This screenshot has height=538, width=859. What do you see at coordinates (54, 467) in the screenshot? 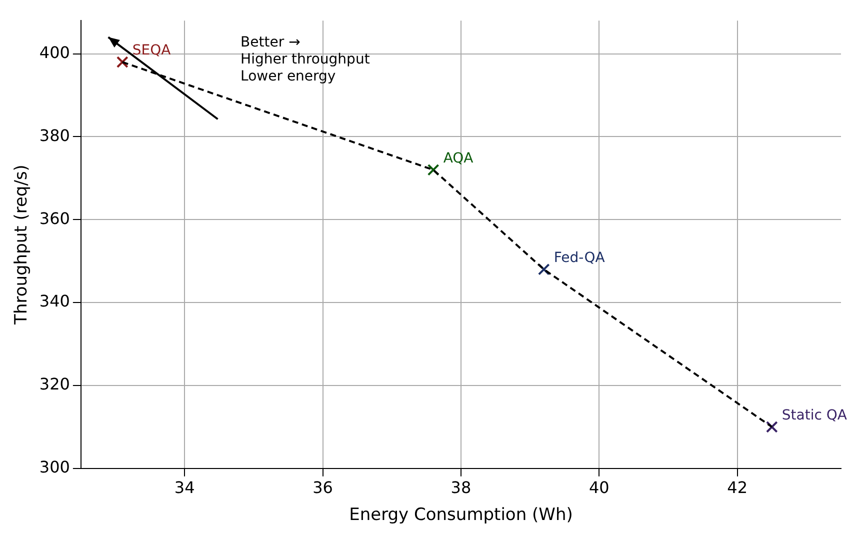
I see `y-tick-label: 300` at bounding box center [54, 467].